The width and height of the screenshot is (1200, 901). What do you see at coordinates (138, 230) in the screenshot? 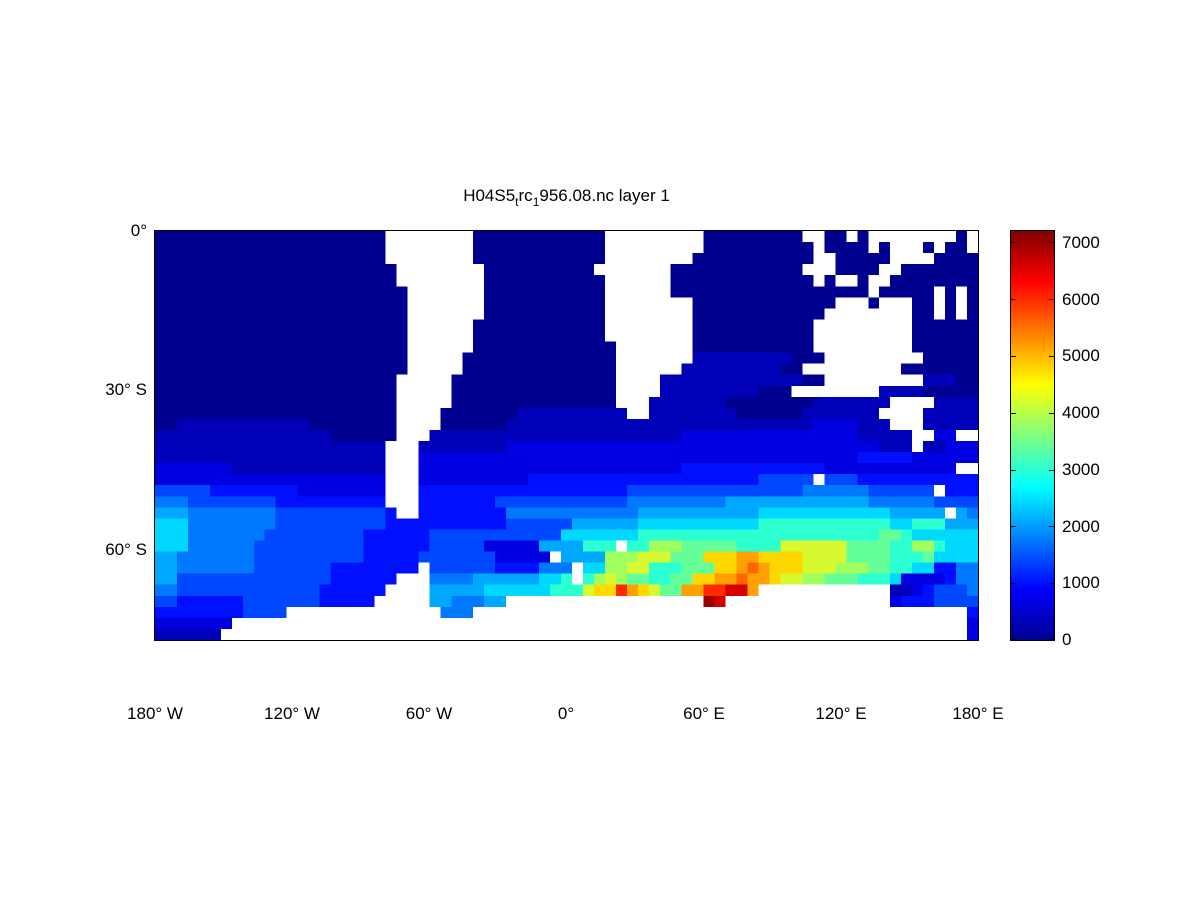
I see `y-tick-label-0: 0°` at bounding box center [138, 230].